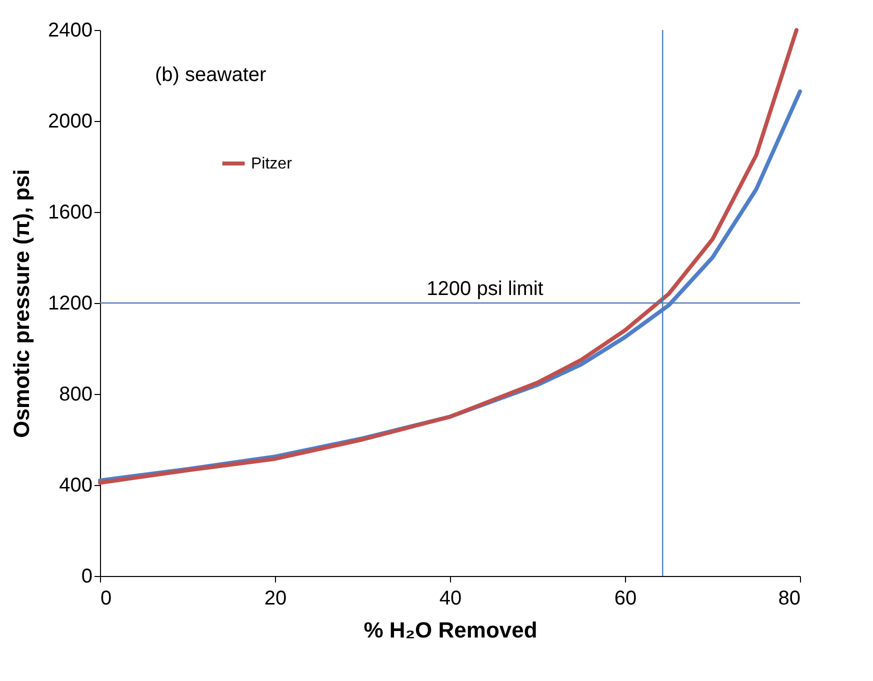 The height and width of the screenshot is (681, 873). What do you see at coordinates (625, 599) in the screenshot?
I see `x-tick-label: 60` at bounding box center [625, 599].